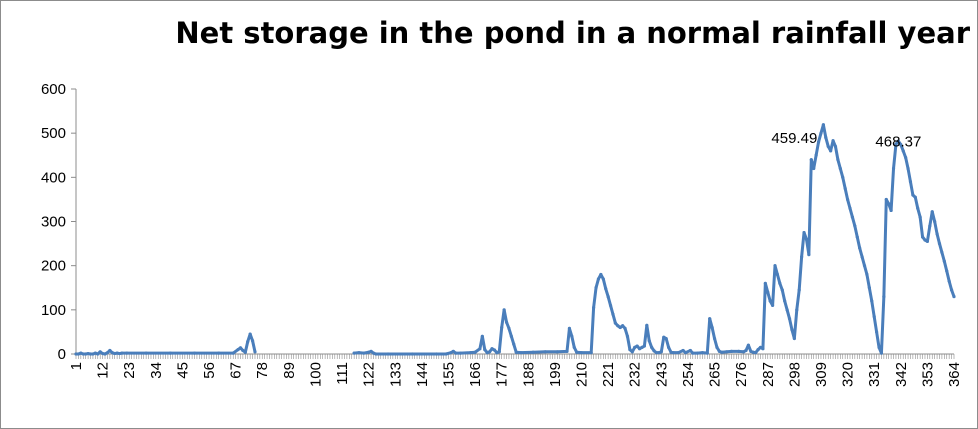  What do you see at coordinates (688, 374) in the screenshot?
I see `x-tick-label: 254` at bounding box center [688, 374].